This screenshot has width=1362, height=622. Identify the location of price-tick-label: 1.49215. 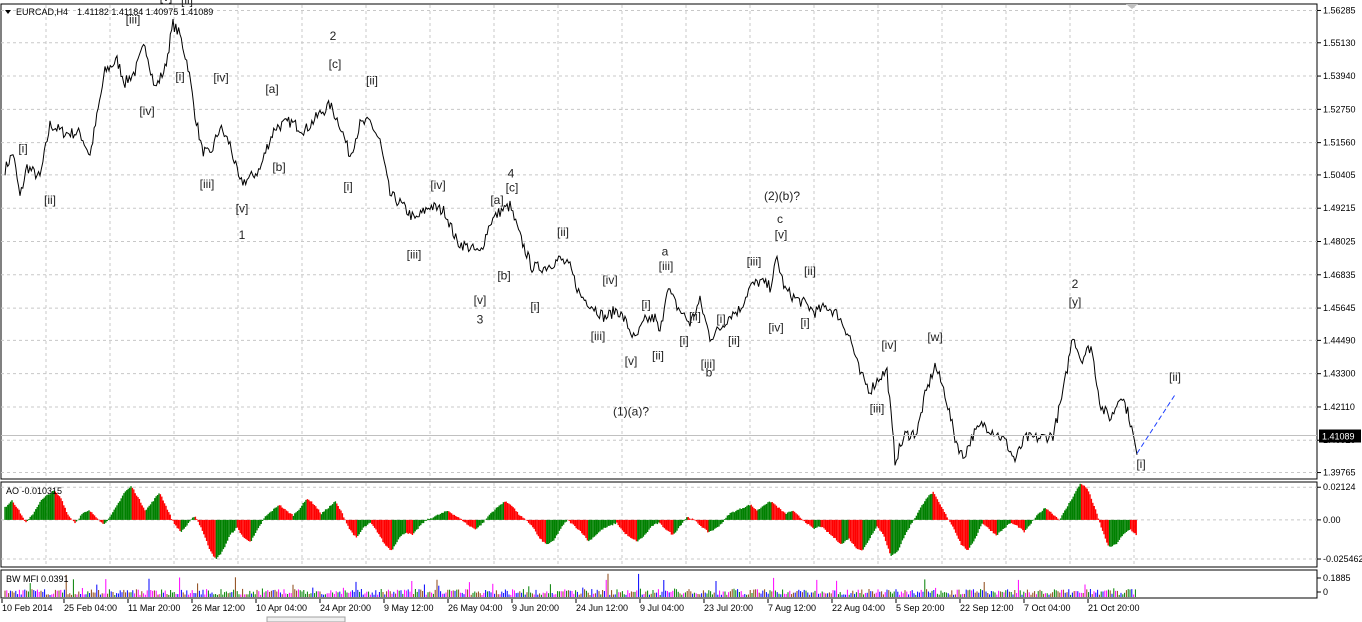
(1339, 208).